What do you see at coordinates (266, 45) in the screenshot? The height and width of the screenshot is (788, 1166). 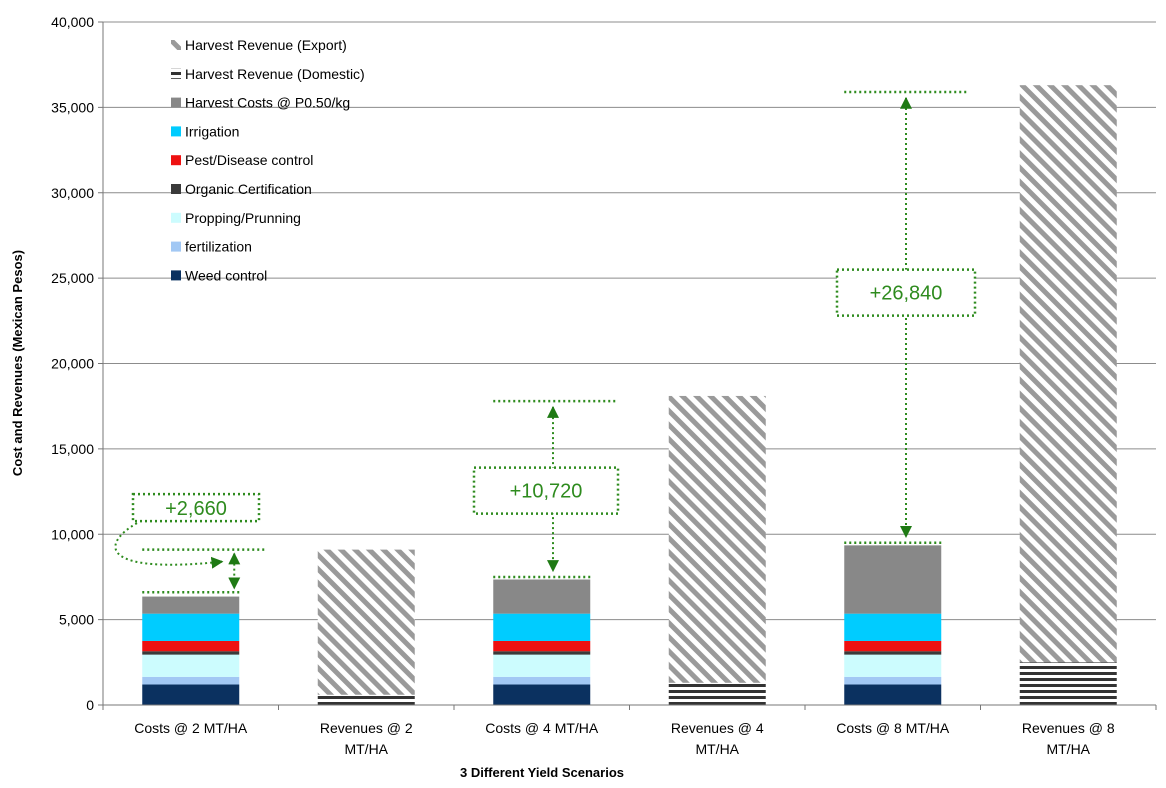 I see `legend-label: Harvest Revenue (Export)` at bounding box center [266, 45].